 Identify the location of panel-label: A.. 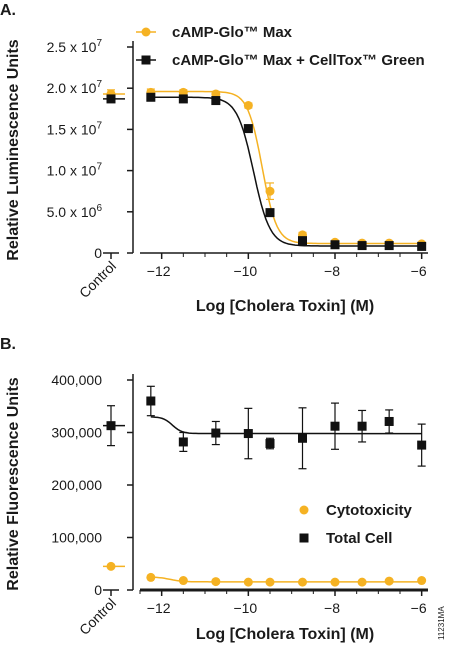
(8, 10).